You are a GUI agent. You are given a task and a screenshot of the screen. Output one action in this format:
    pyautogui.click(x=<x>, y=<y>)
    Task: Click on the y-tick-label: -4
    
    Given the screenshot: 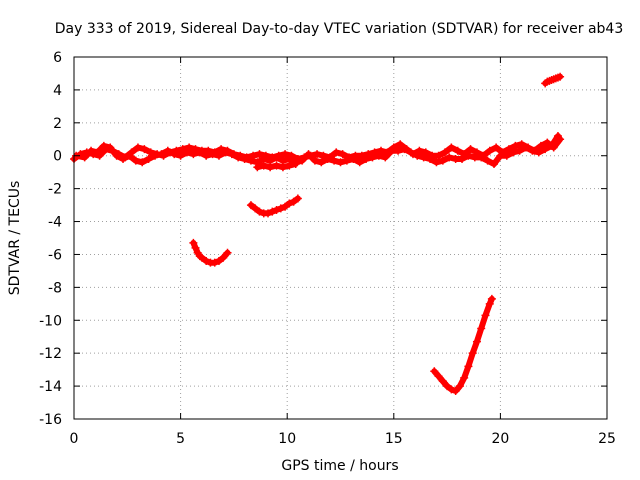 What is the action you would take?
    pyautogui.click(x=55, y=223)
    